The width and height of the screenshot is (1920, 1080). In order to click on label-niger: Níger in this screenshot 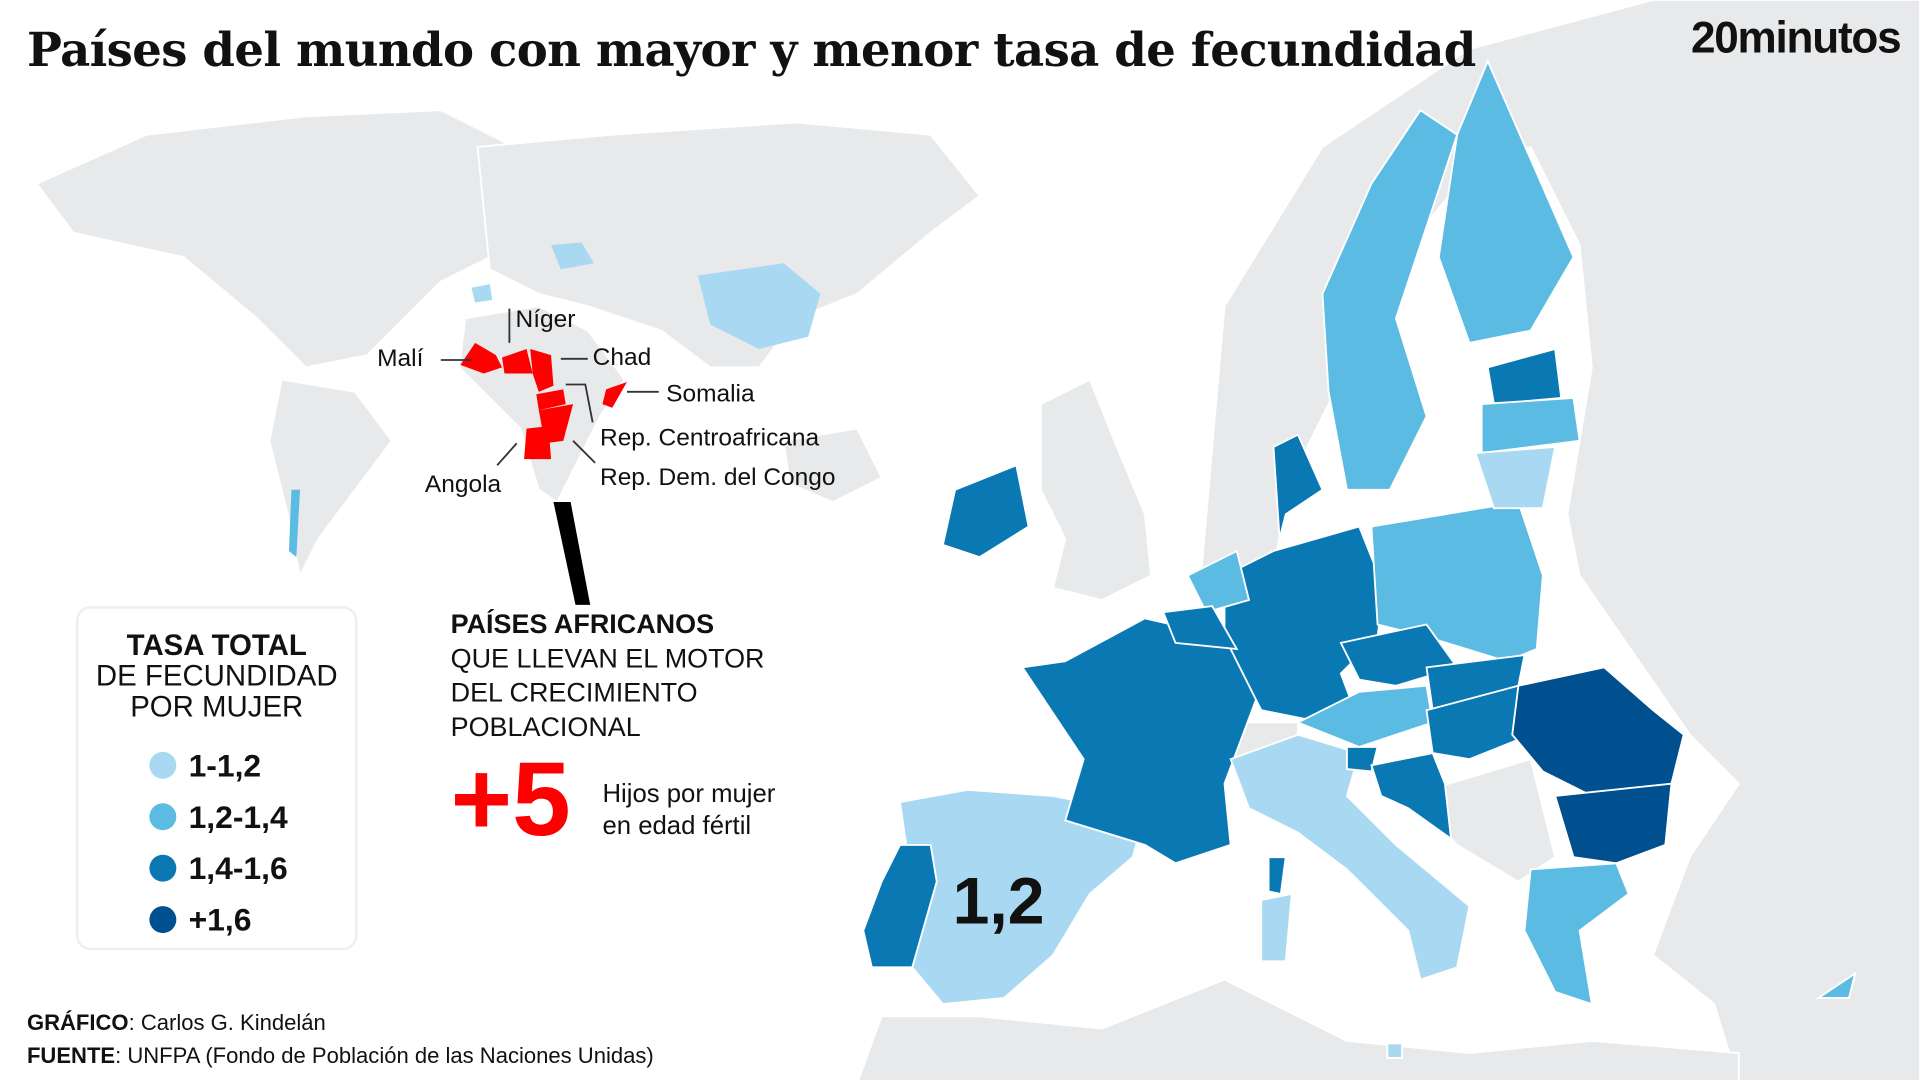, I will do `click(545, 320)`.